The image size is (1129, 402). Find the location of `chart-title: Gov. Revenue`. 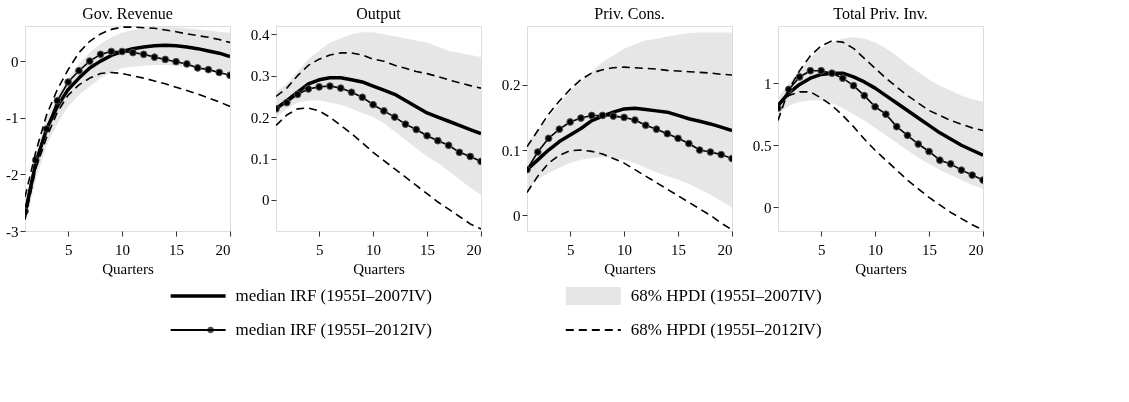

chart-title: Gov. Revenue is located at coordinates (127, 13).